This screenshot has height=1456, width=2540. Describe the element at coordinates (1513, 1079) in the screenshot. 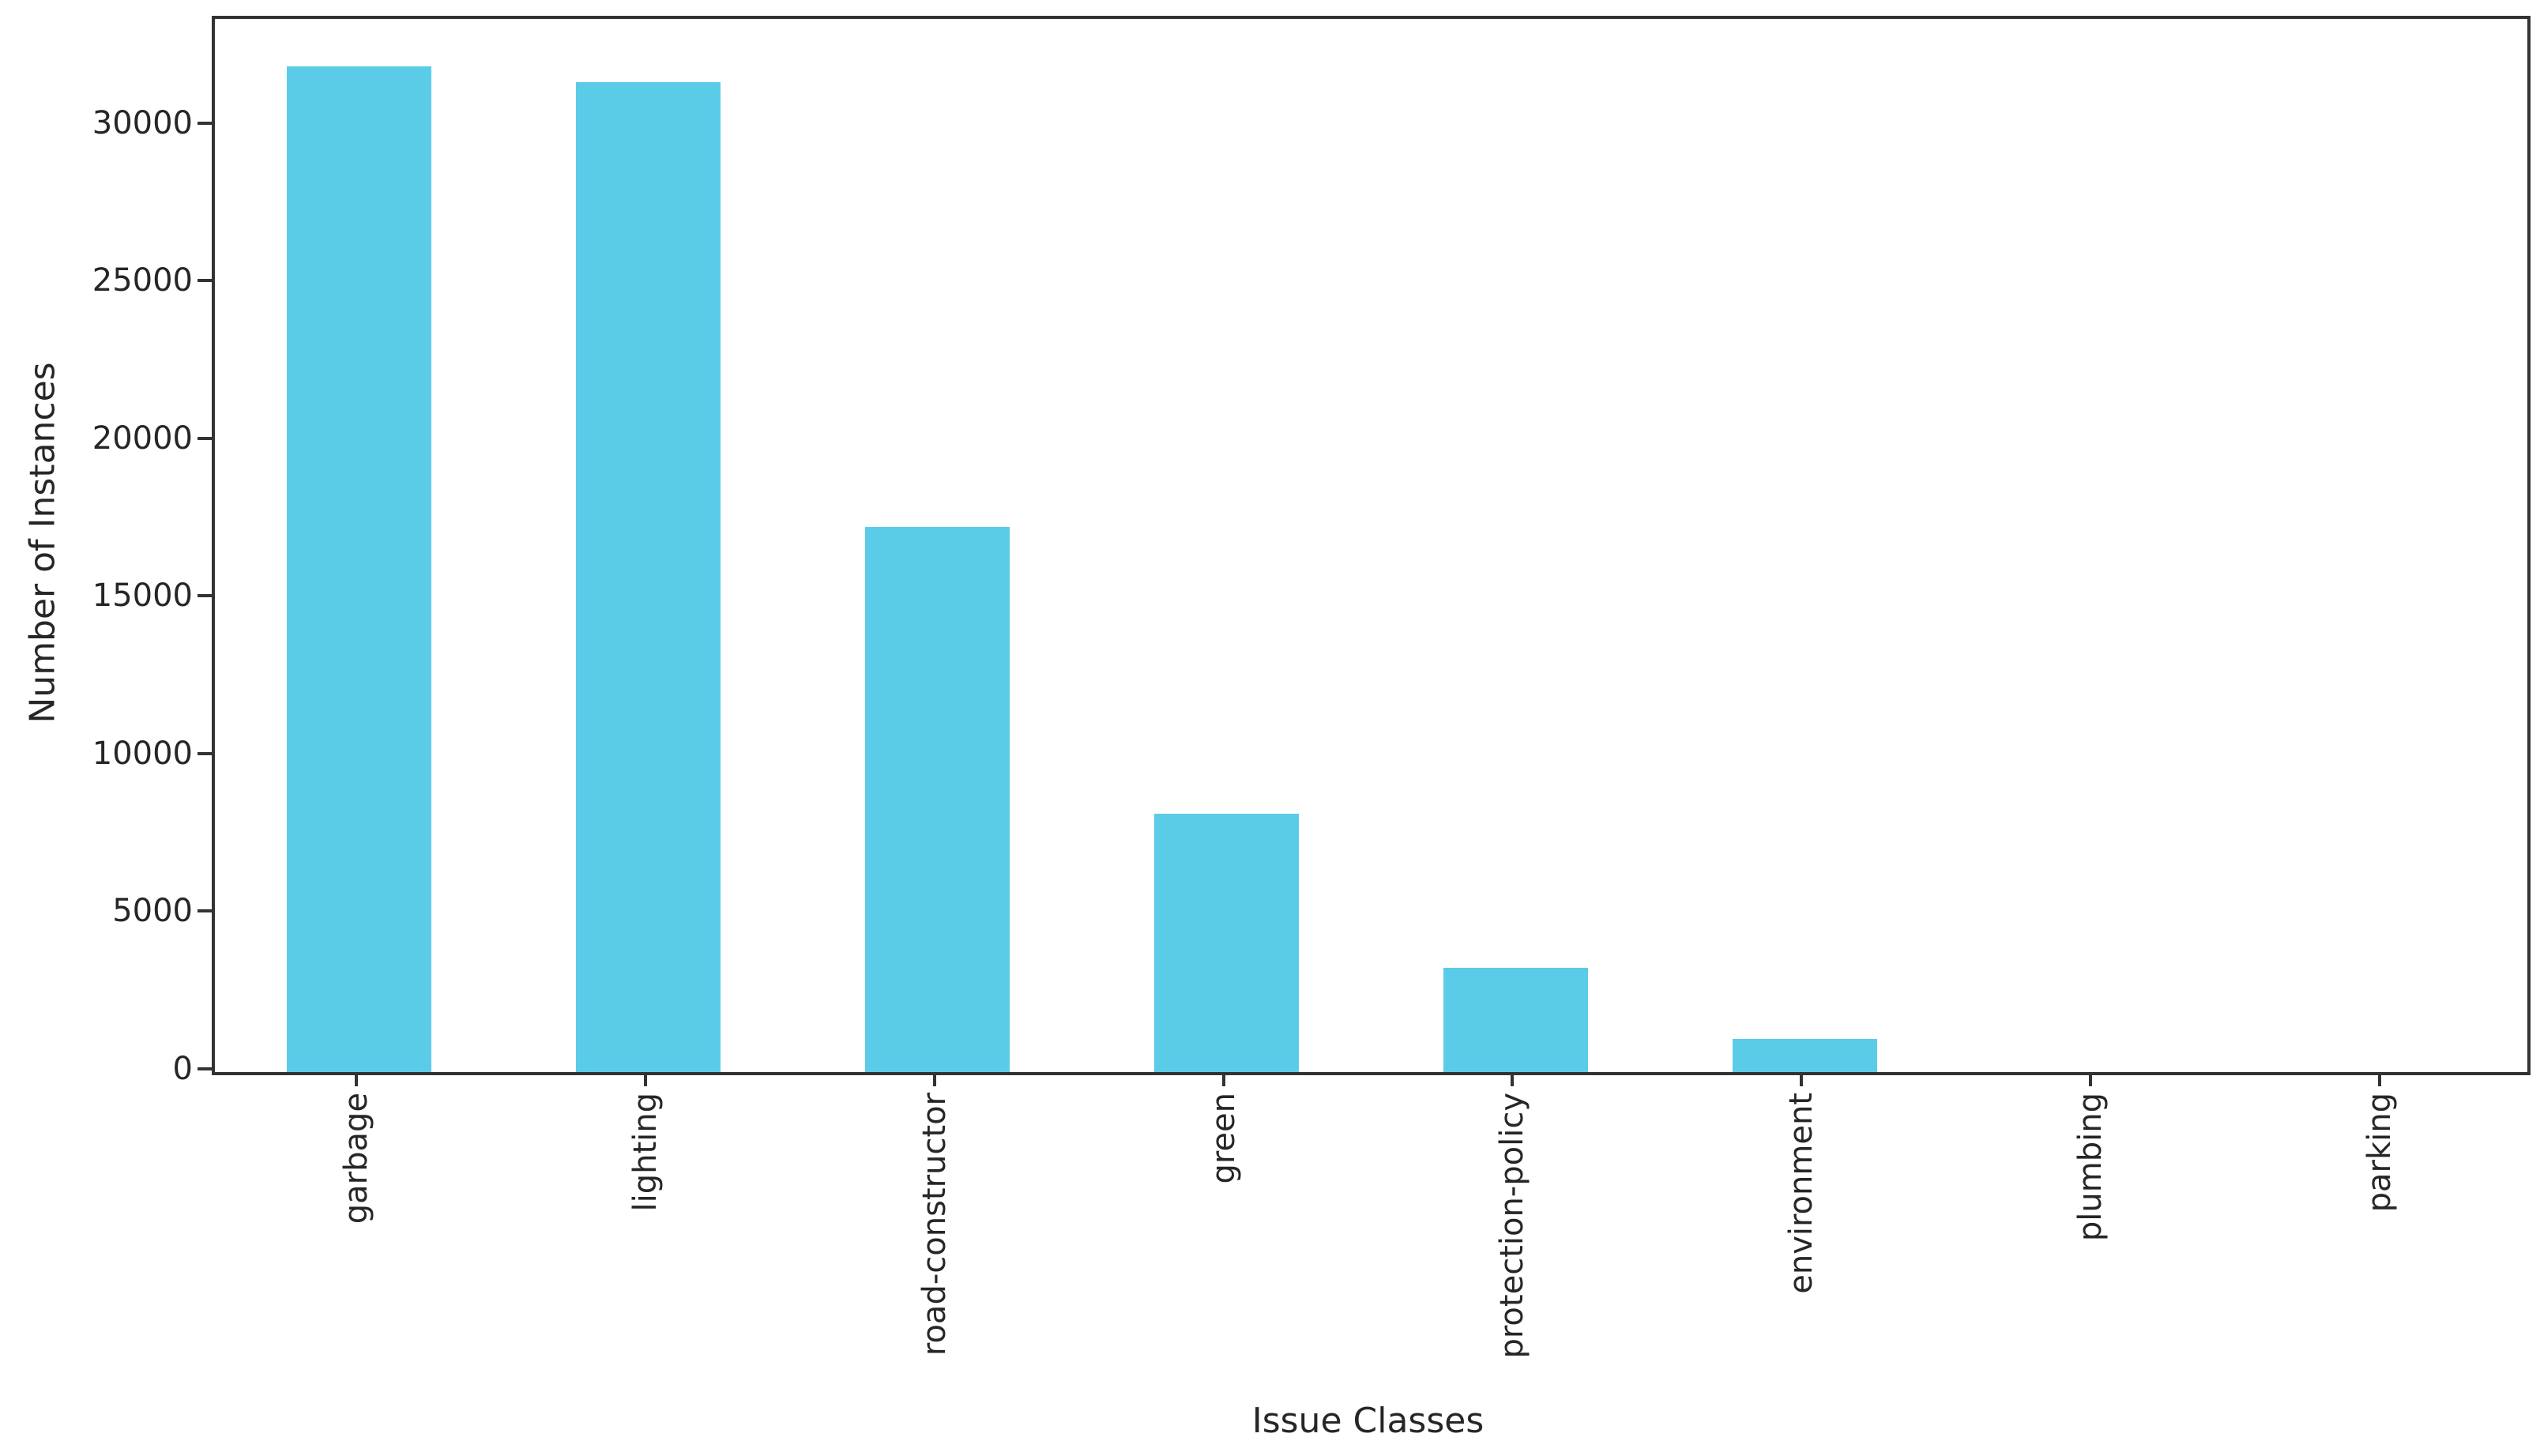

I see `x-tick-mark-protection-policy` at that location.